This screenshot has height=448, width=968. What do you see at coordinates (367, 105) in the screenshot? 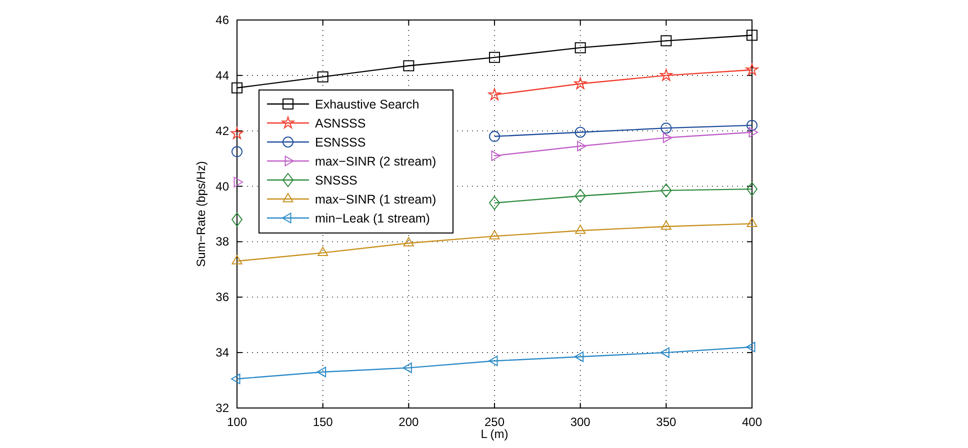
I see `legend-label: Exhaustive Search` at bounding box center [367, 105].